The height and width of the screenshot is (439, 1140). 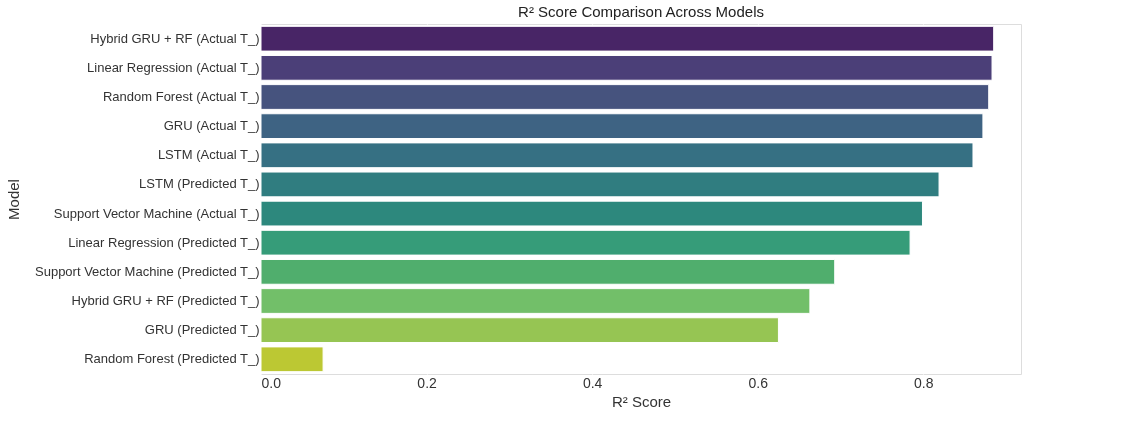 I want to click on y-tick-label: LSTM (Actual T_), so click(x=208, y=155).